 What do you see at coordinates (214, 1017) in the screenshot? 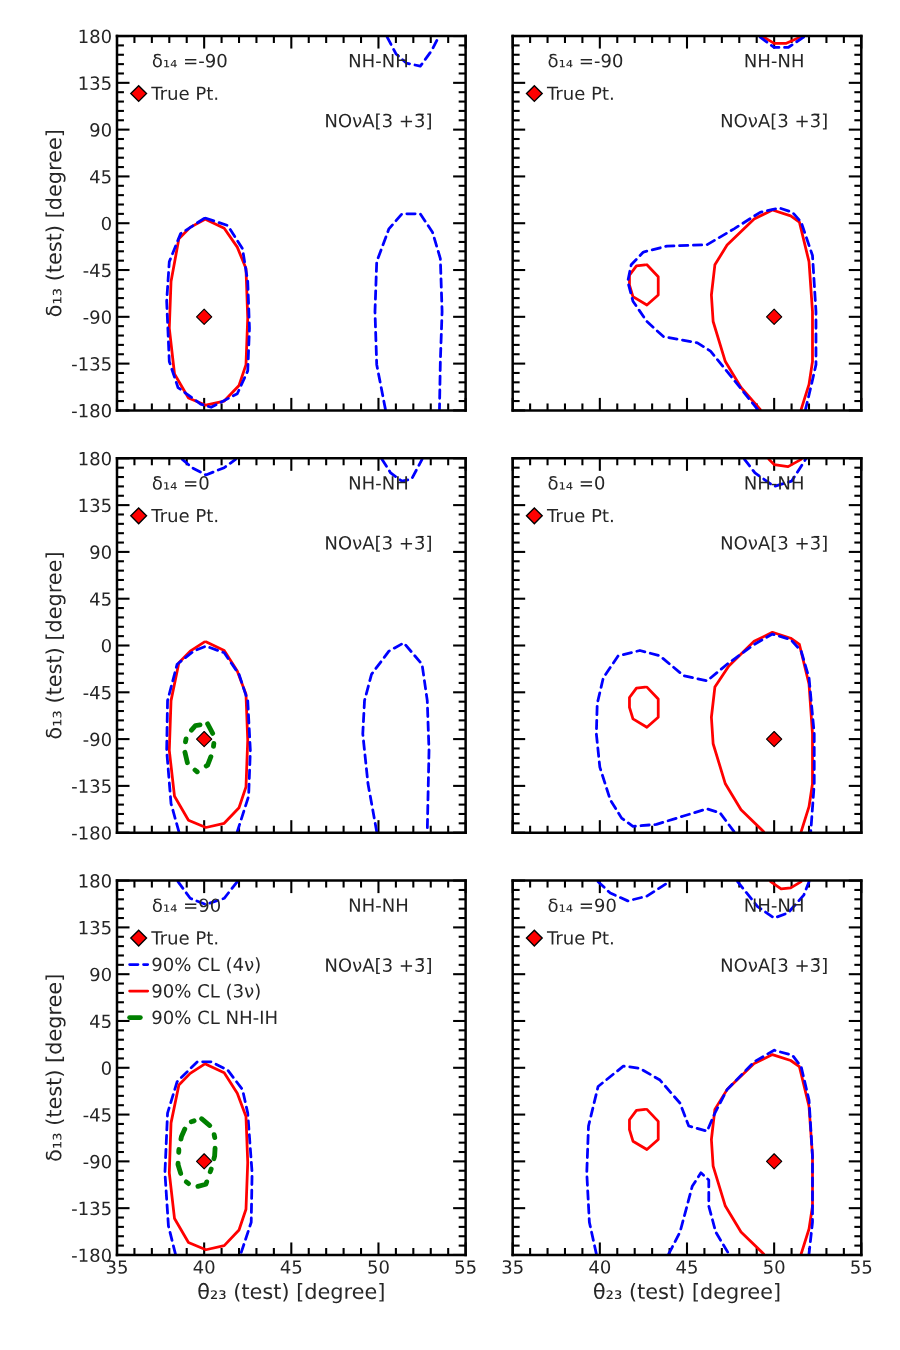
I see `legend-label: 90% CL NH-IH` at bounding box center [214, 1017].